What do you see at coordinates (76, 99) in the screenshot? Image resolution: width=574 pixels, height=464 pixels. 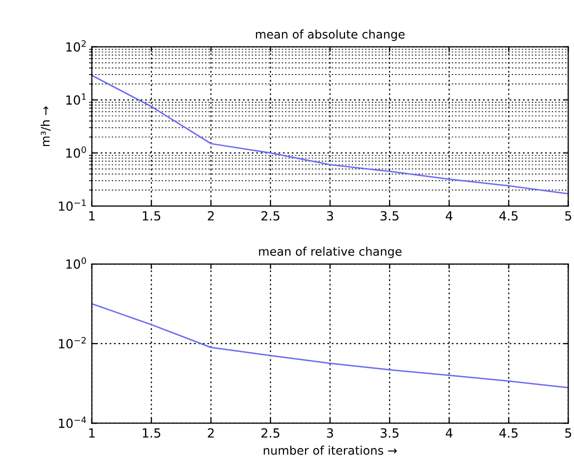 I see `y-tick-label: 10$^{1}$` at bounding box center [76, 99].